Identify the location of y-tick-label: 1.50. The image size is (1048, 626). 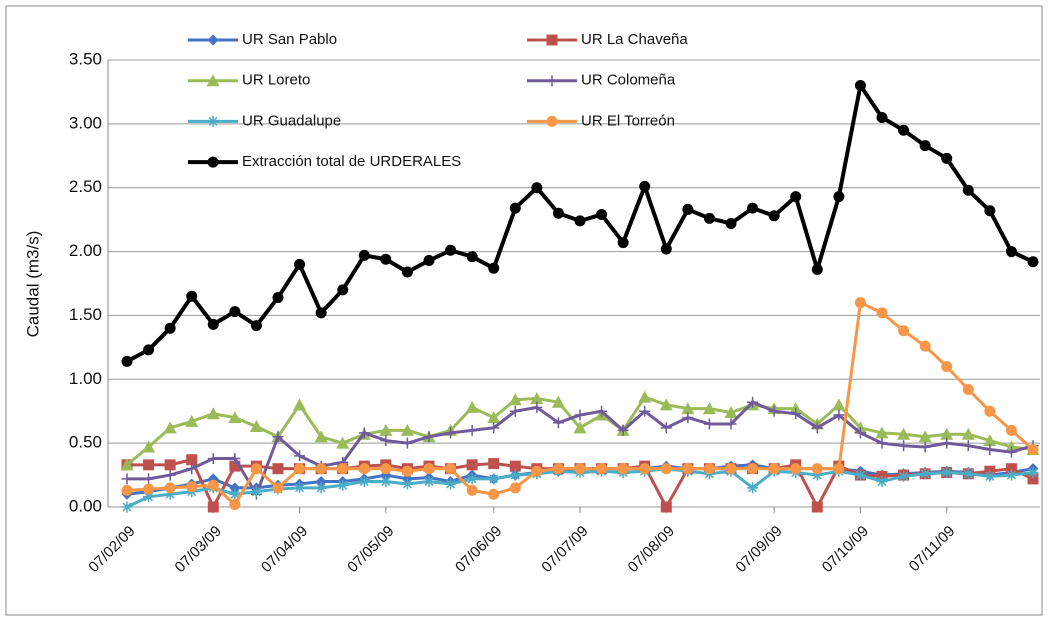
(85, 314).